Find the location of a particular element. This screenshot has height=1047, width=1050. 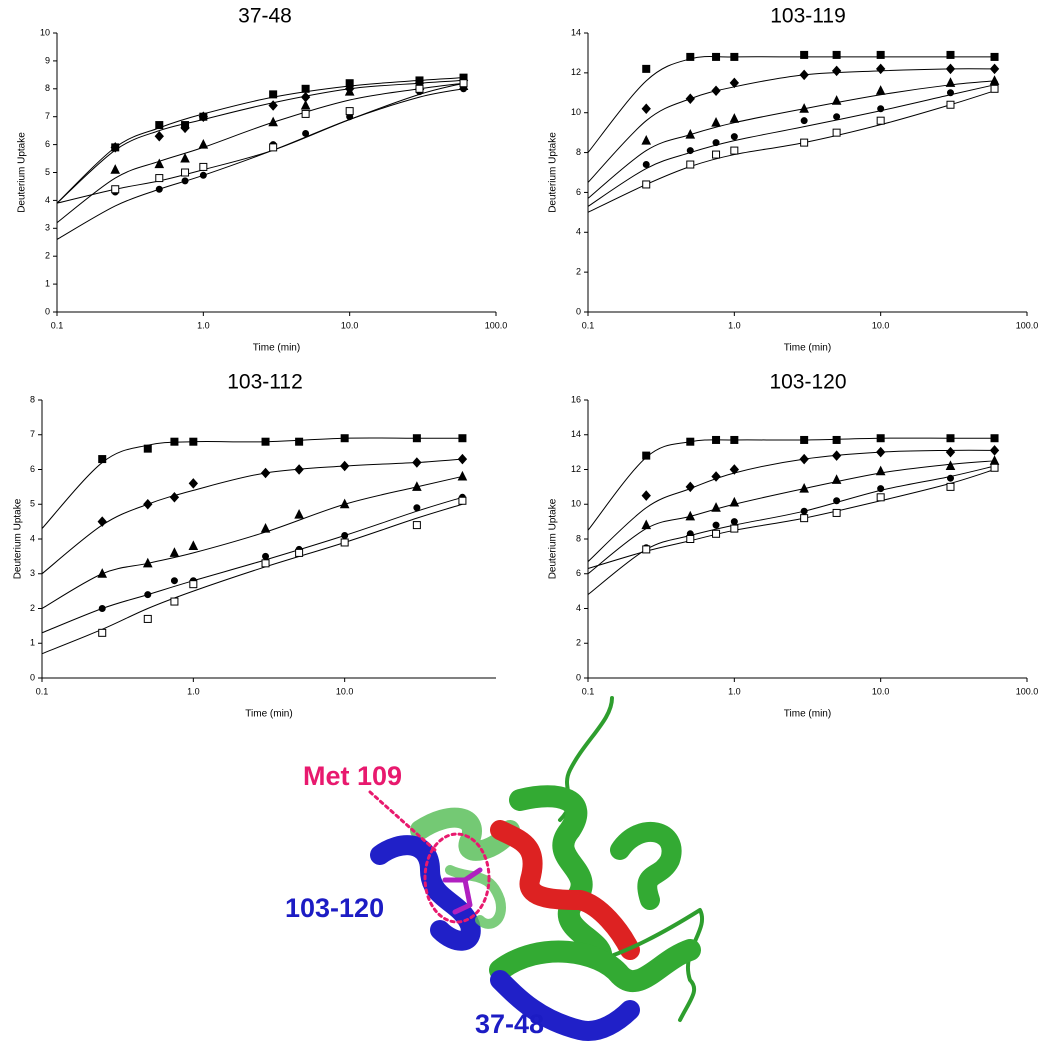

y-tick-label: 4 is located at coordinates (578, 608).